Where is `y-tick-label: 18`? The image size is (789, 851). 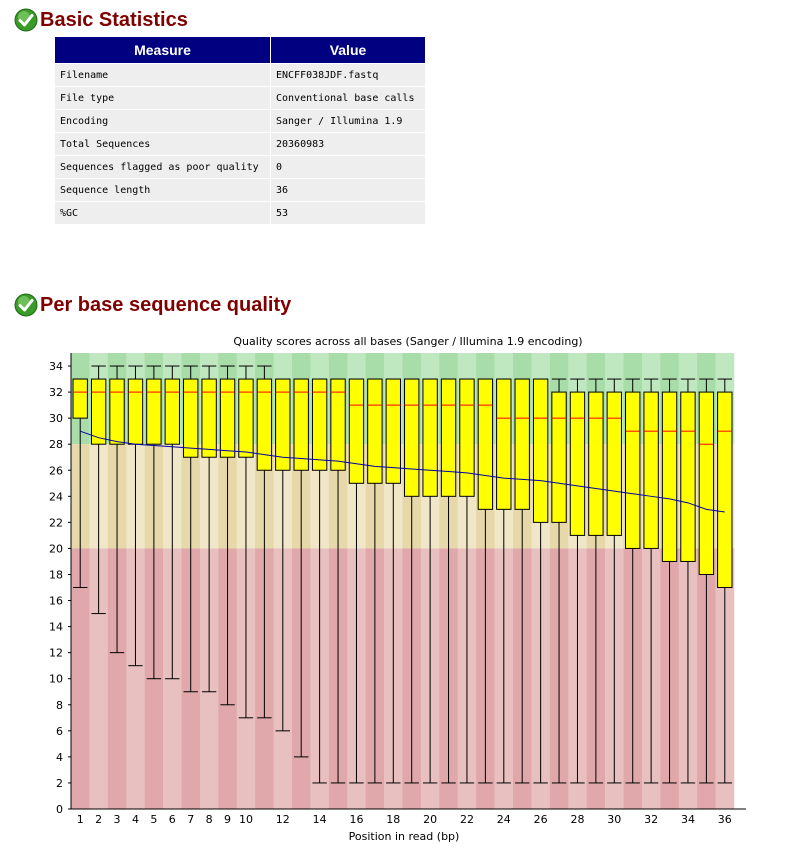 y-tick-label: 18 is located at coordinates (56, 574).